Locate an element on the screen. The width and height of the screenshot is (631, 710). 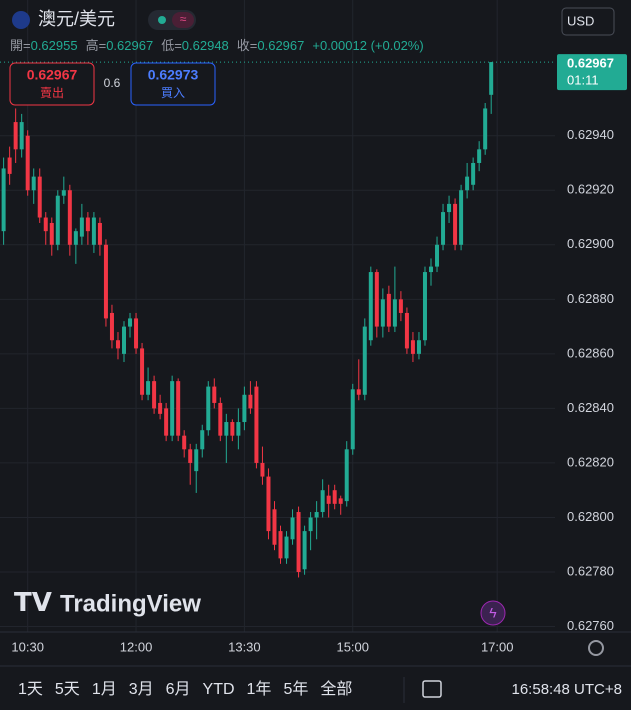
range-button: 1月 is located at coordinates (104, 689).